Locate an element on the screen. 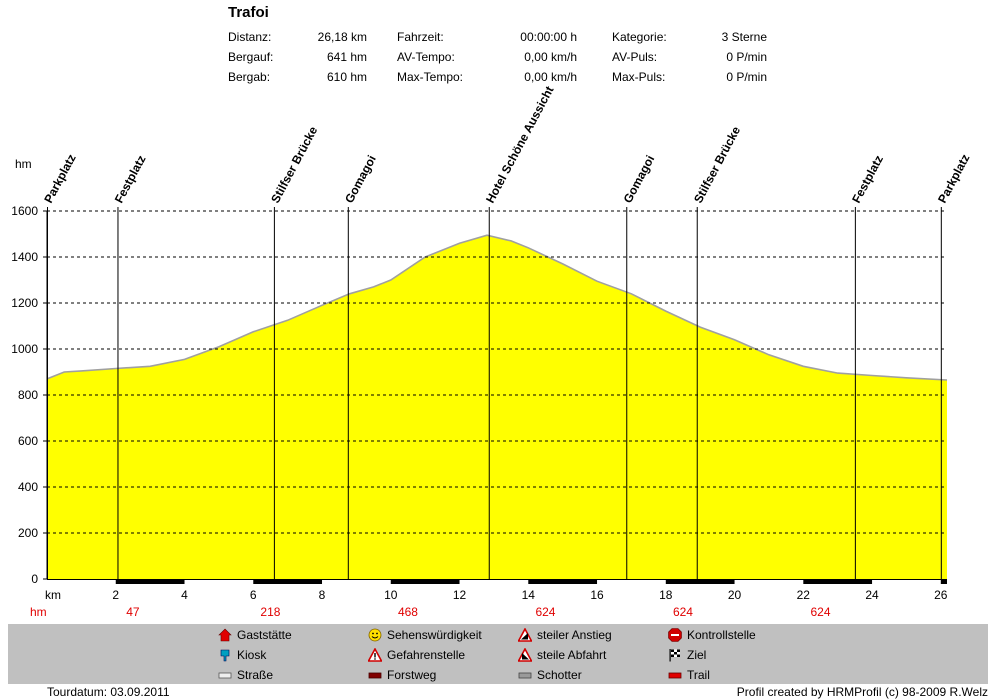 Image resolution: width=998 pixels, height=699 pixels. legend-item-danger: Gefahrenstelle is located at coordinates (416, 654).